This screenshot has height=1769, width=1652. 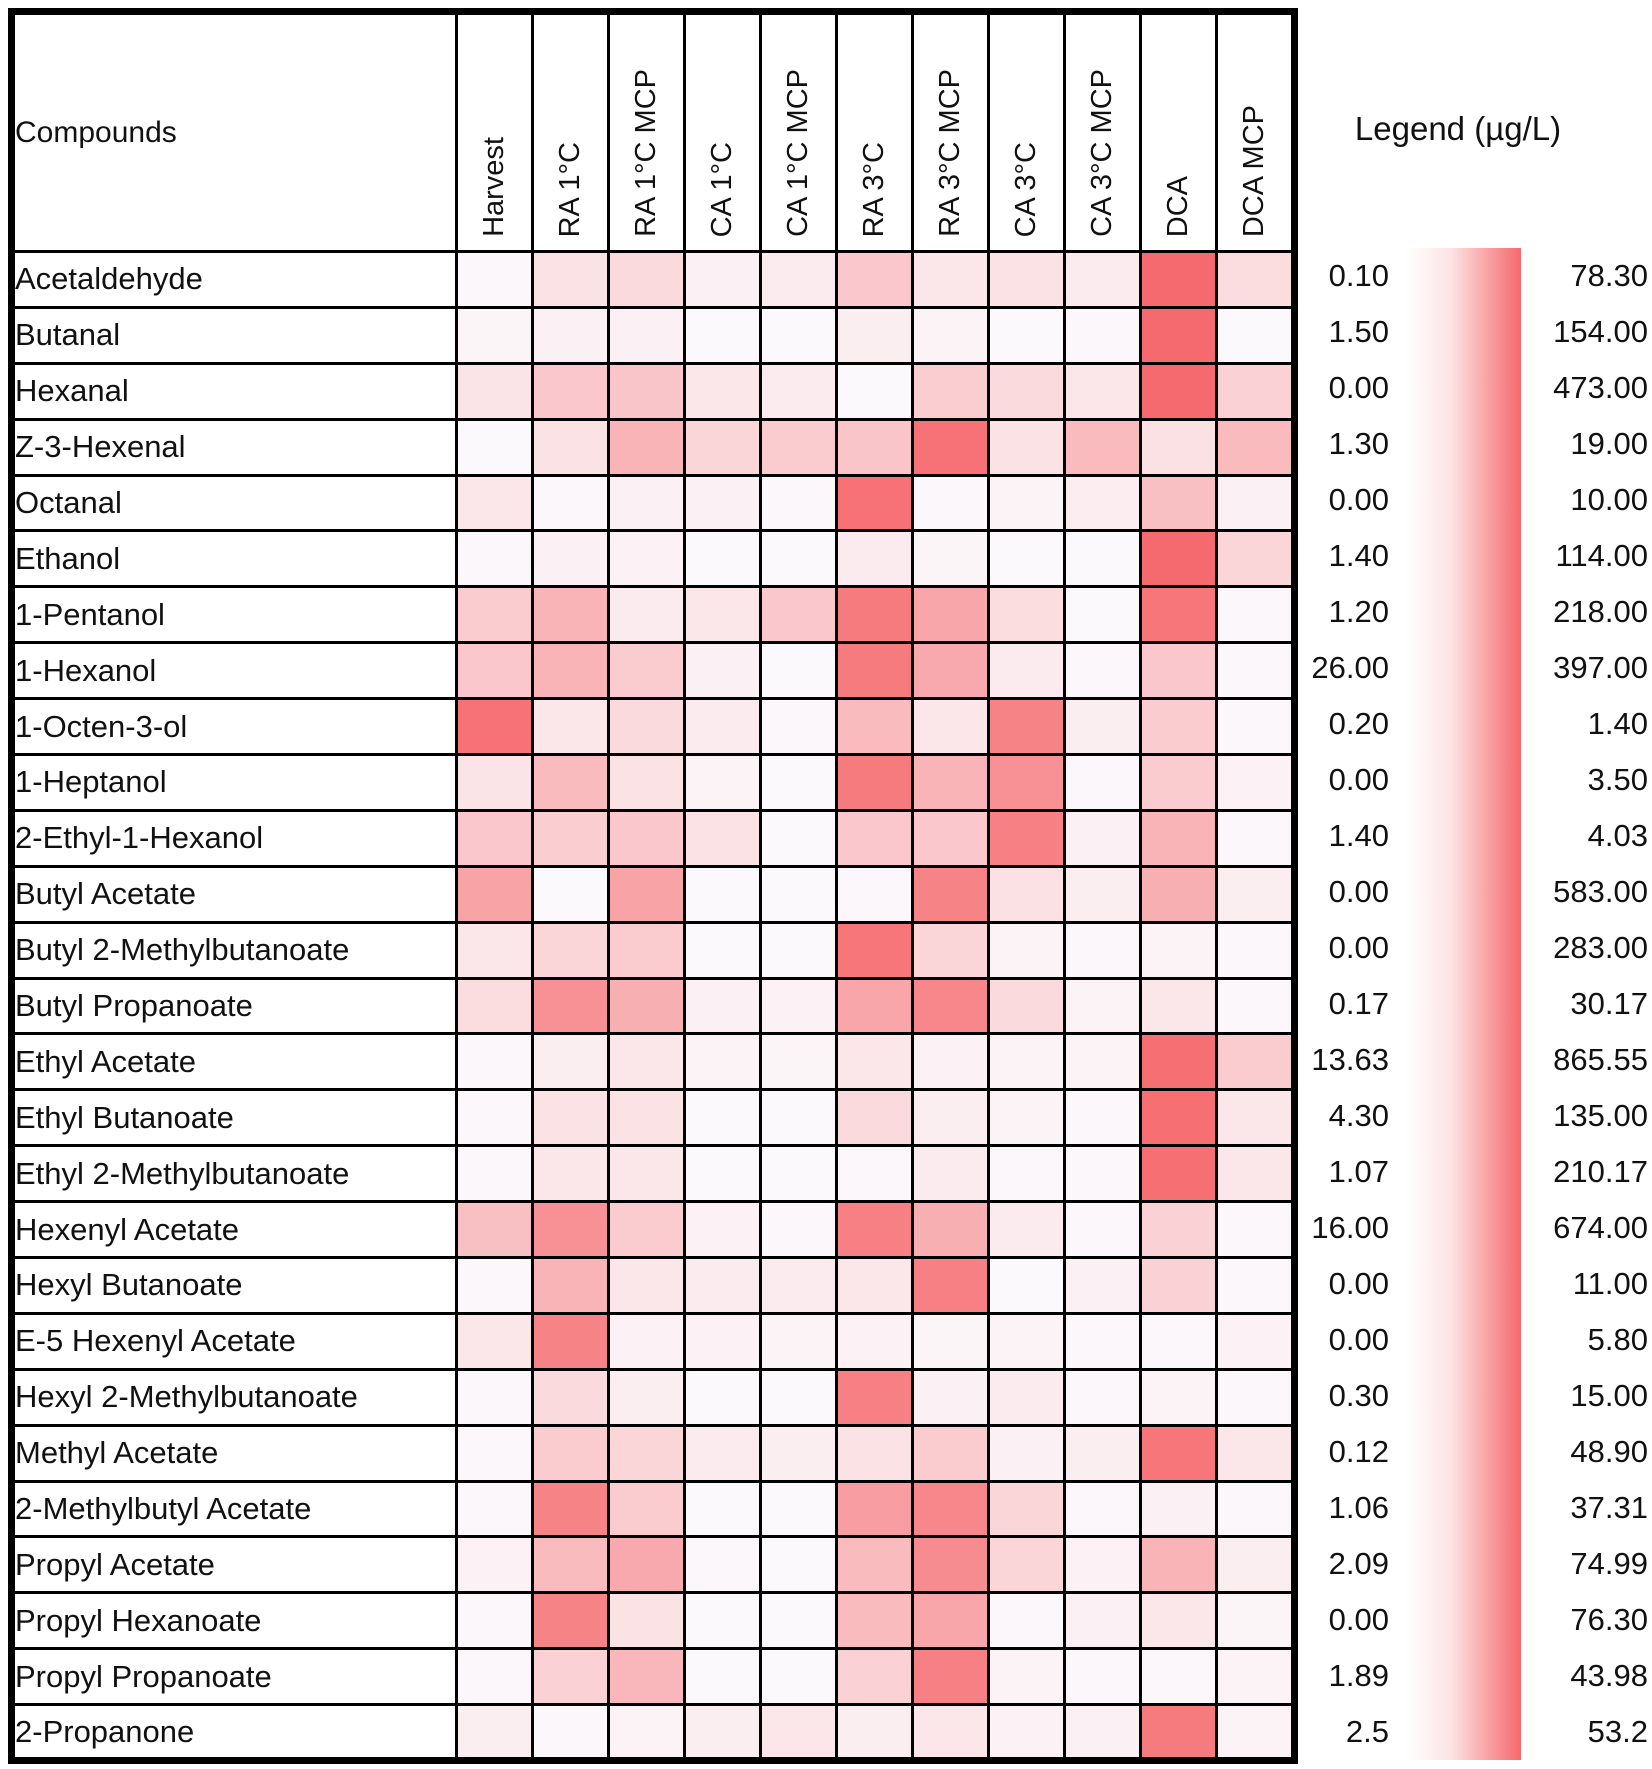 What do you see at coordinates (1458, 1116) in the screenshot?
I see `legend-row: 4.30 135.00` at bounding box center [1458, 1116].